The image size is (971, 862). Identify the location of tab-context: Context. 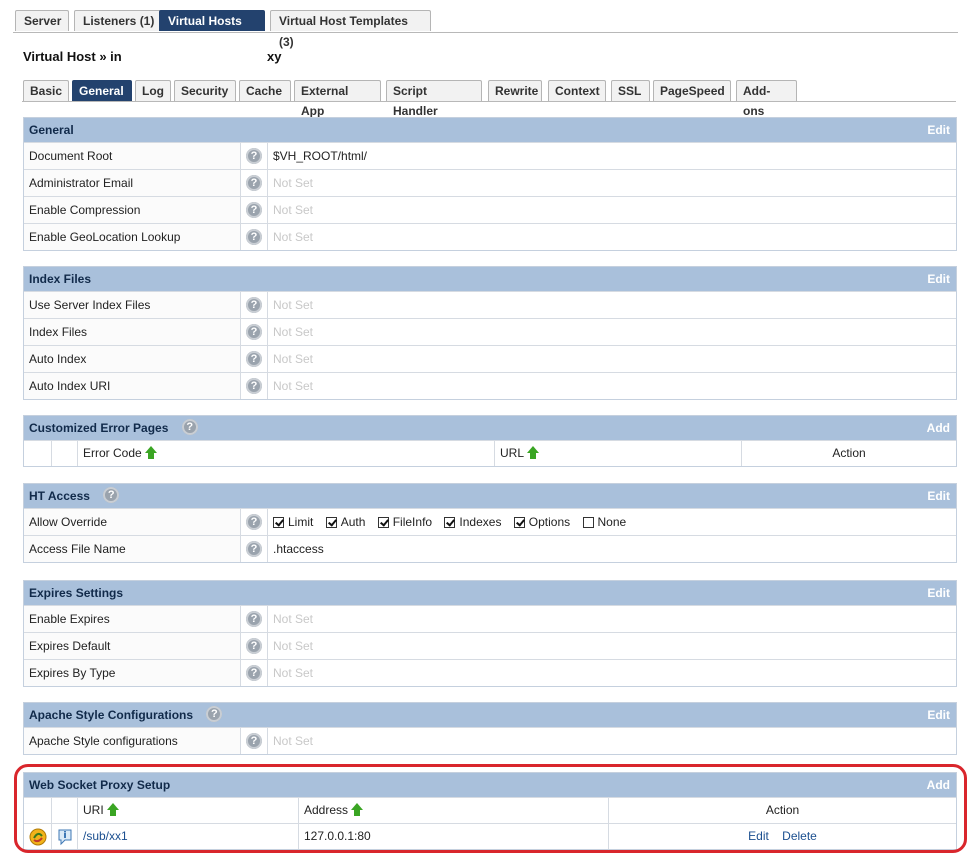
(577, 90).